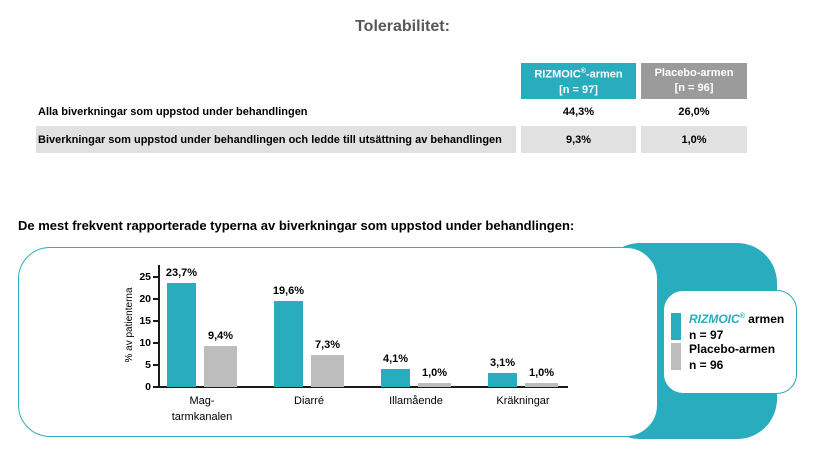 This screenshot has width=821, height=460. Describe the element at coordinates (502, 363) in the screenshot. I see `bar-value-label: 3,1%` at that location.